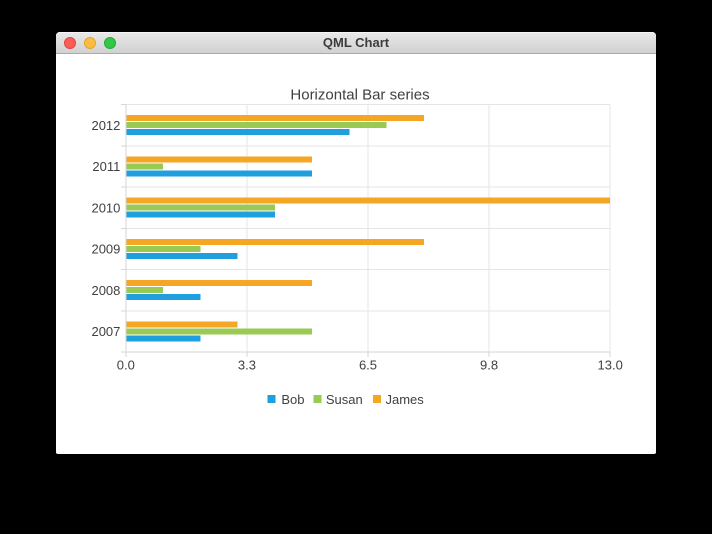 The image size is (712, 534). What do you see at coordinates (359, 95) in the screenshot?
I see `svg-text: Horizontal Bar series` at bounding box center [359, 95].